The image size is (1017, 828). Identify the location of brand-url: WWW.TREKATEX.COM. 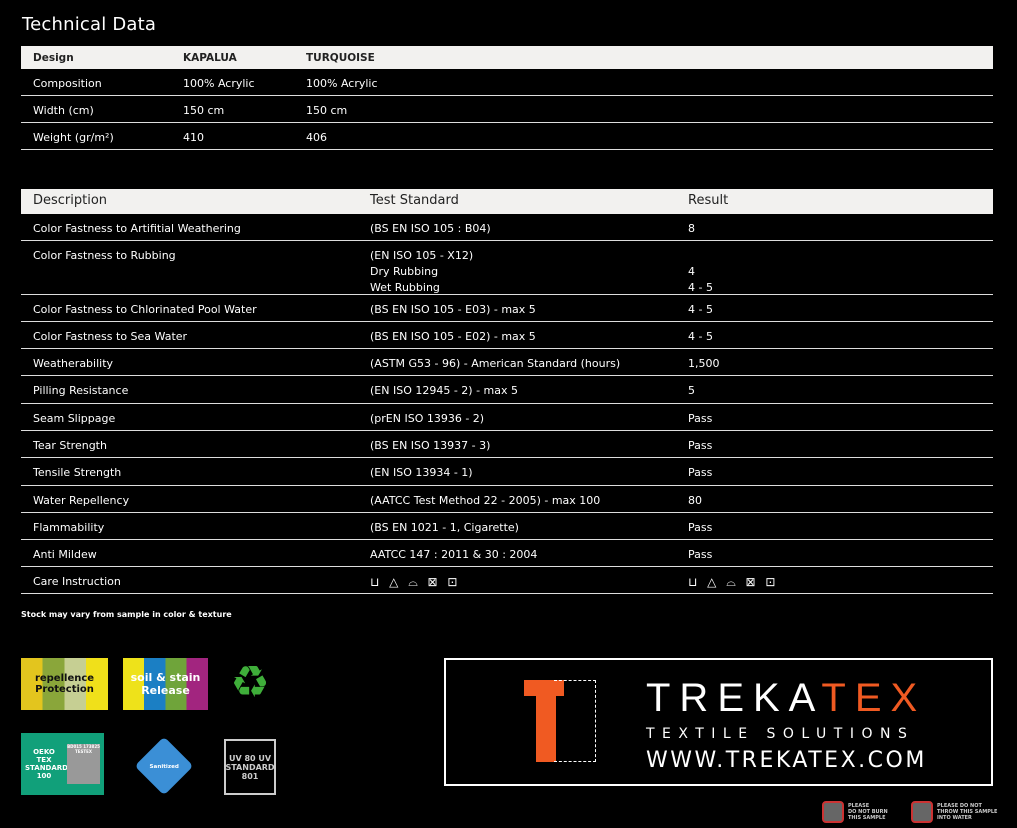
(786, 760).